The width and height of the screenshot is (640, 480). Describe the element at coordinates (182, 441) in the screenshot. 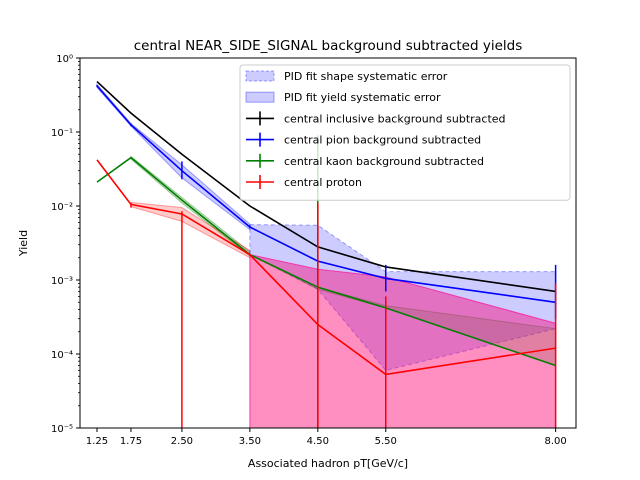

I see `x-tick-label: 2.50` at that location.